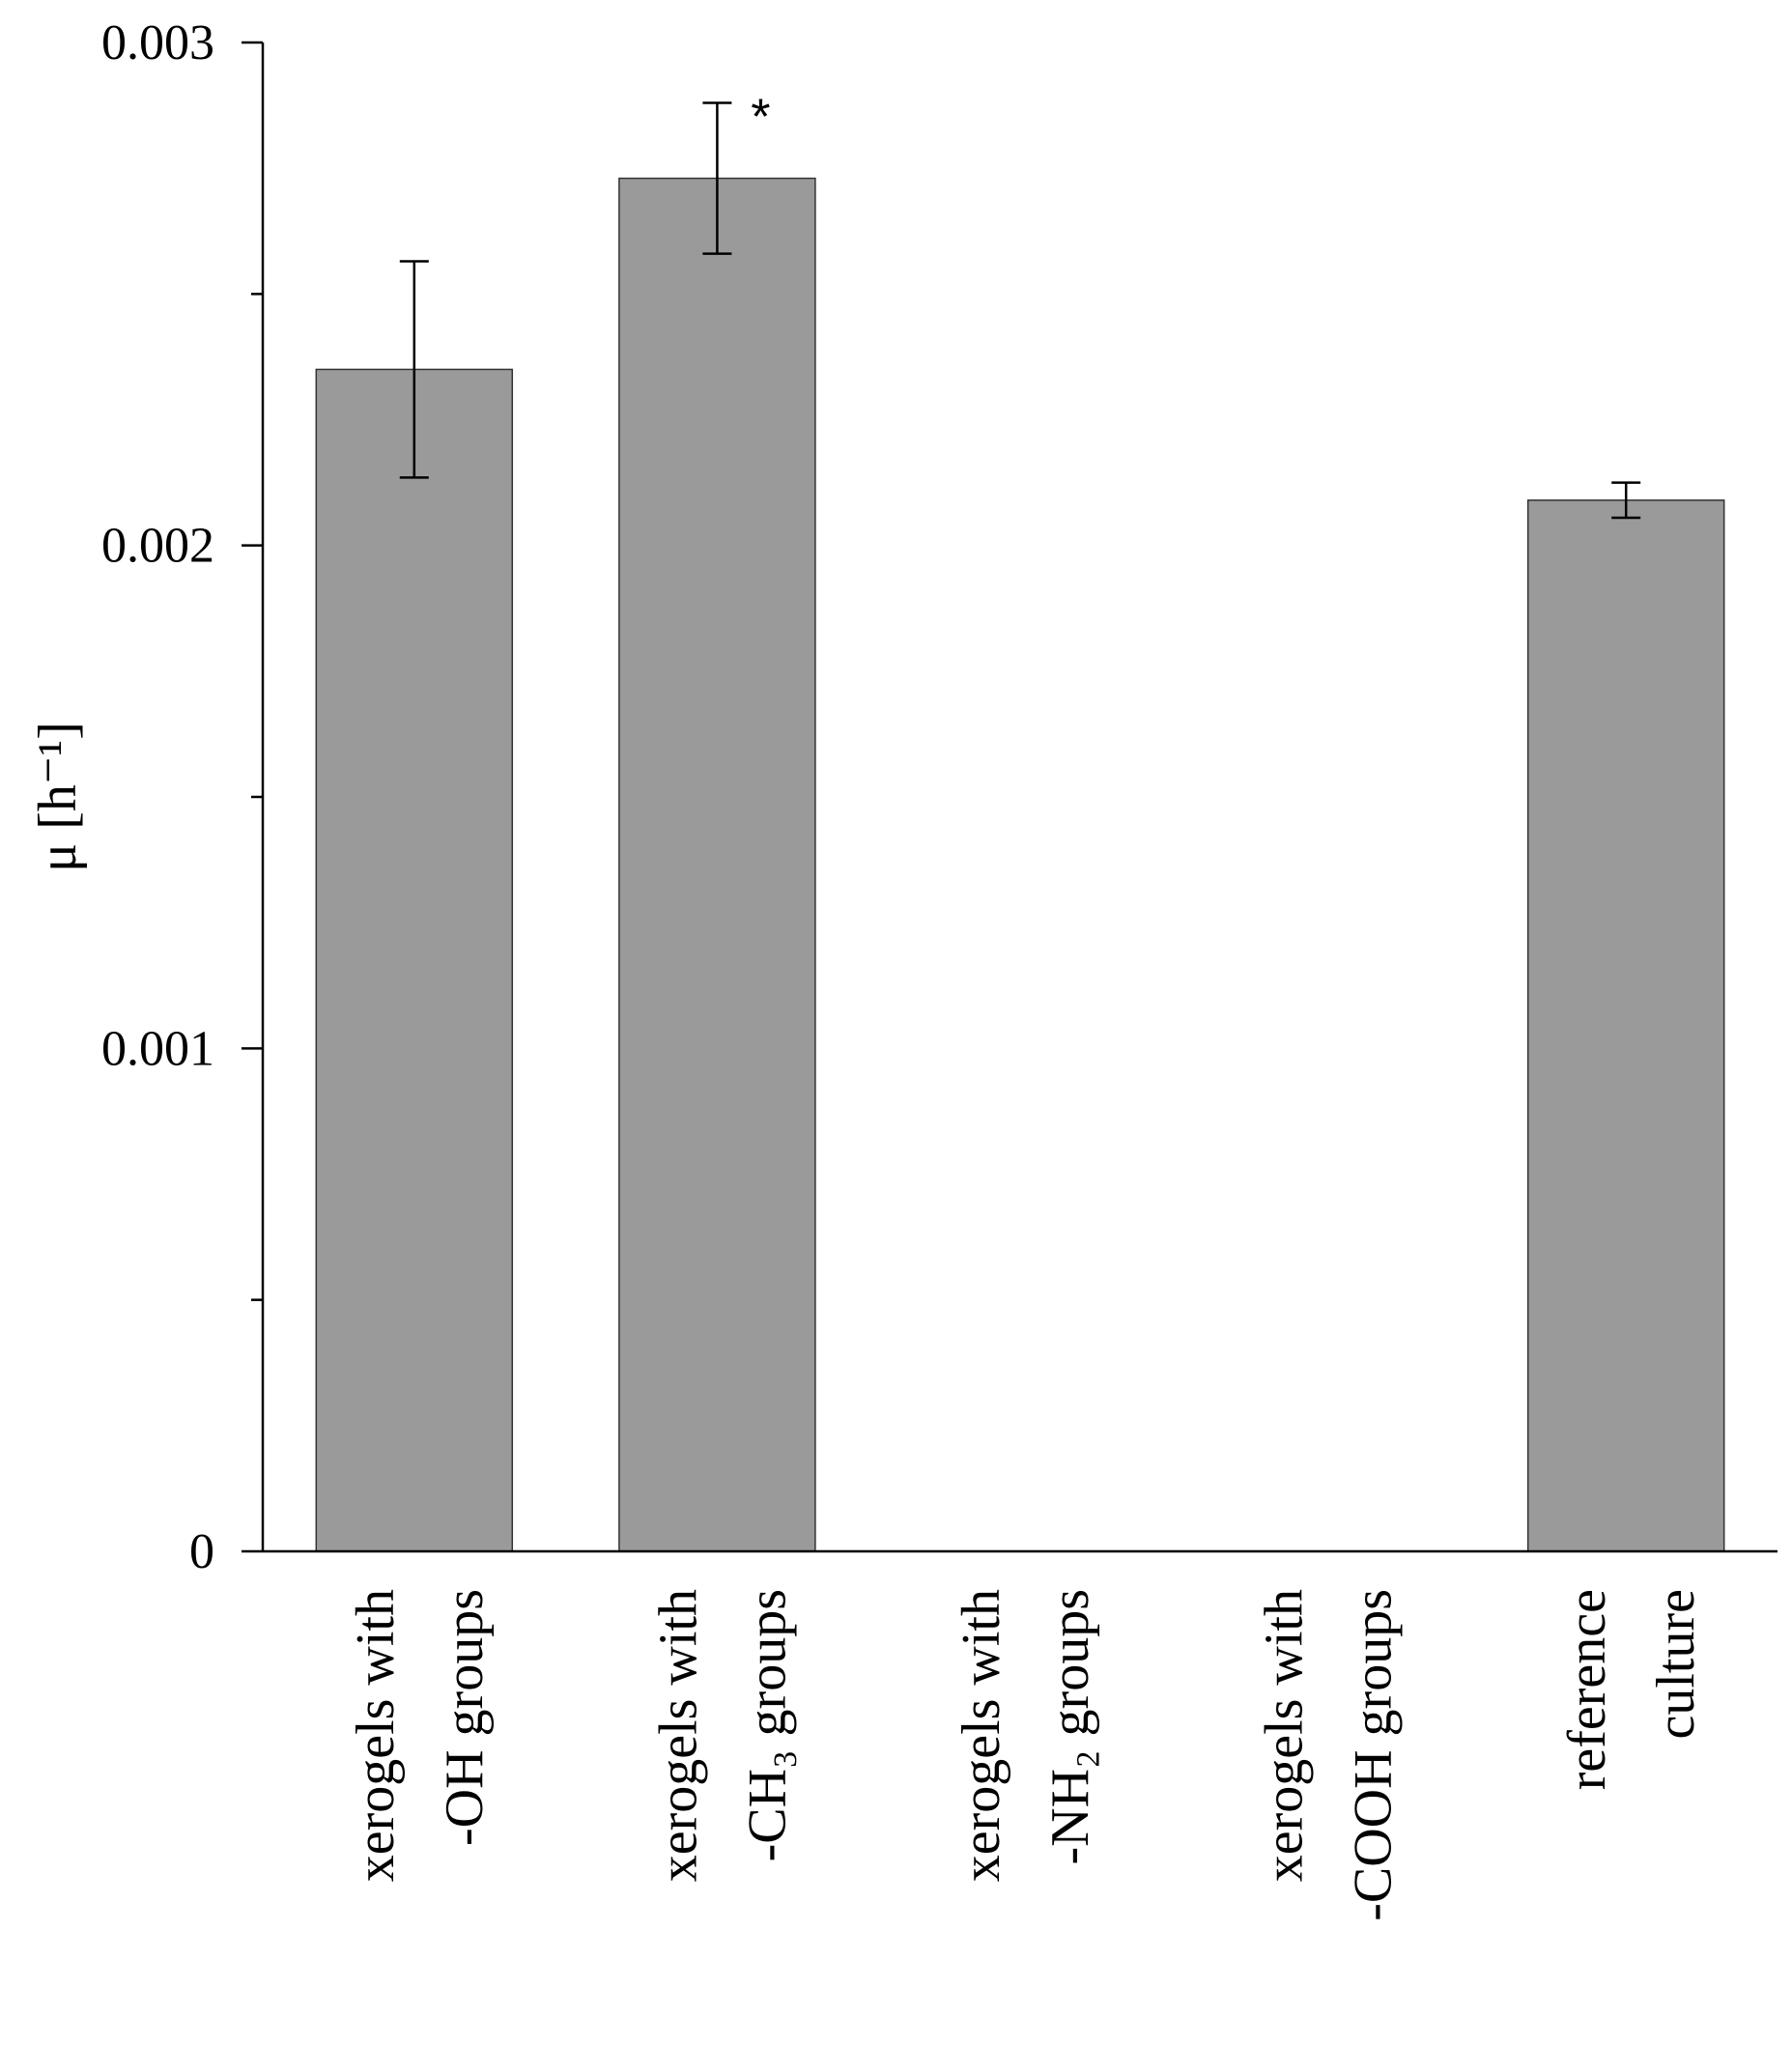 The height and width of the screenshot is (2072, 1792). Describe the element at coordinates (201, 1551) in the screenshot. I see `y-tick-label: 0` at that location.